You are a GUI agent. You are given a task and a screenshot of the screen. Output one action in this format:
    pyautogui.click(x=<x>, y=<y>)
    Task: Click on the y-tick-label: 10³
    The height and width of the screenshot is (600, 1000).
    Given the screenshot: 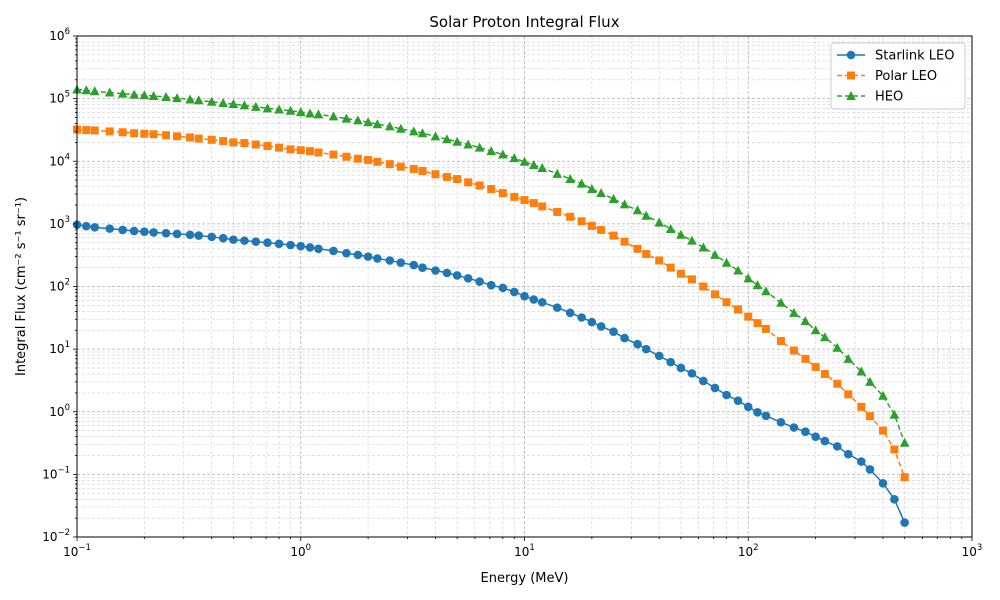 What is the action you would take?
    pyautogui.click(x=59, y=223)
    